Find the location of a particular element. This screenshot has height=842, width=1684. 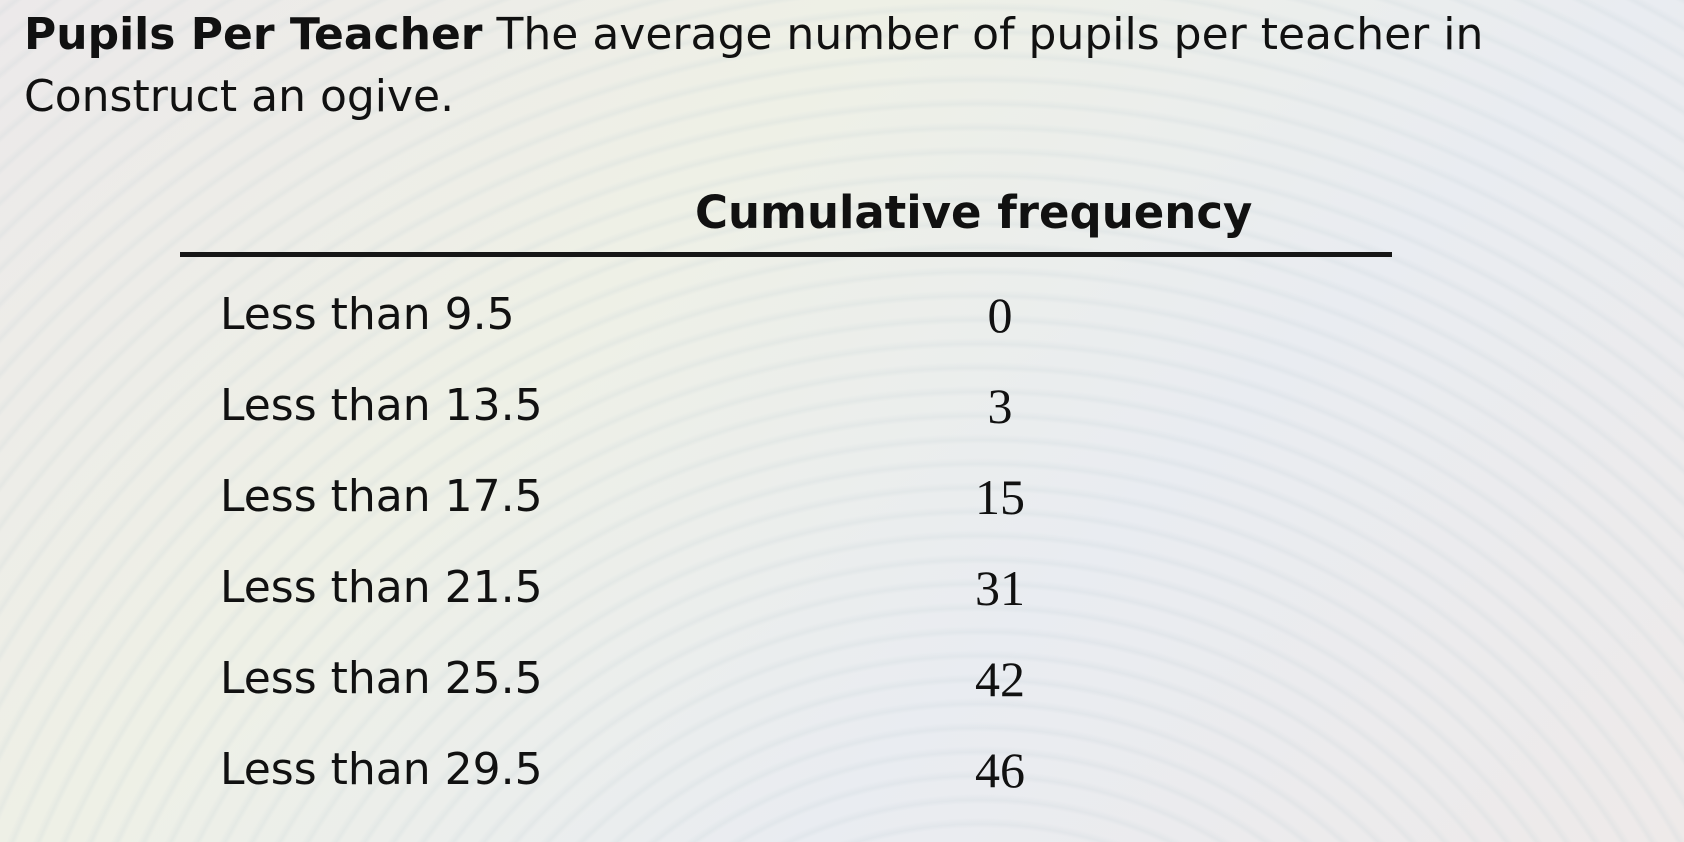

table-row: Less than 9.5 0 is located at coordinates (786, 330).